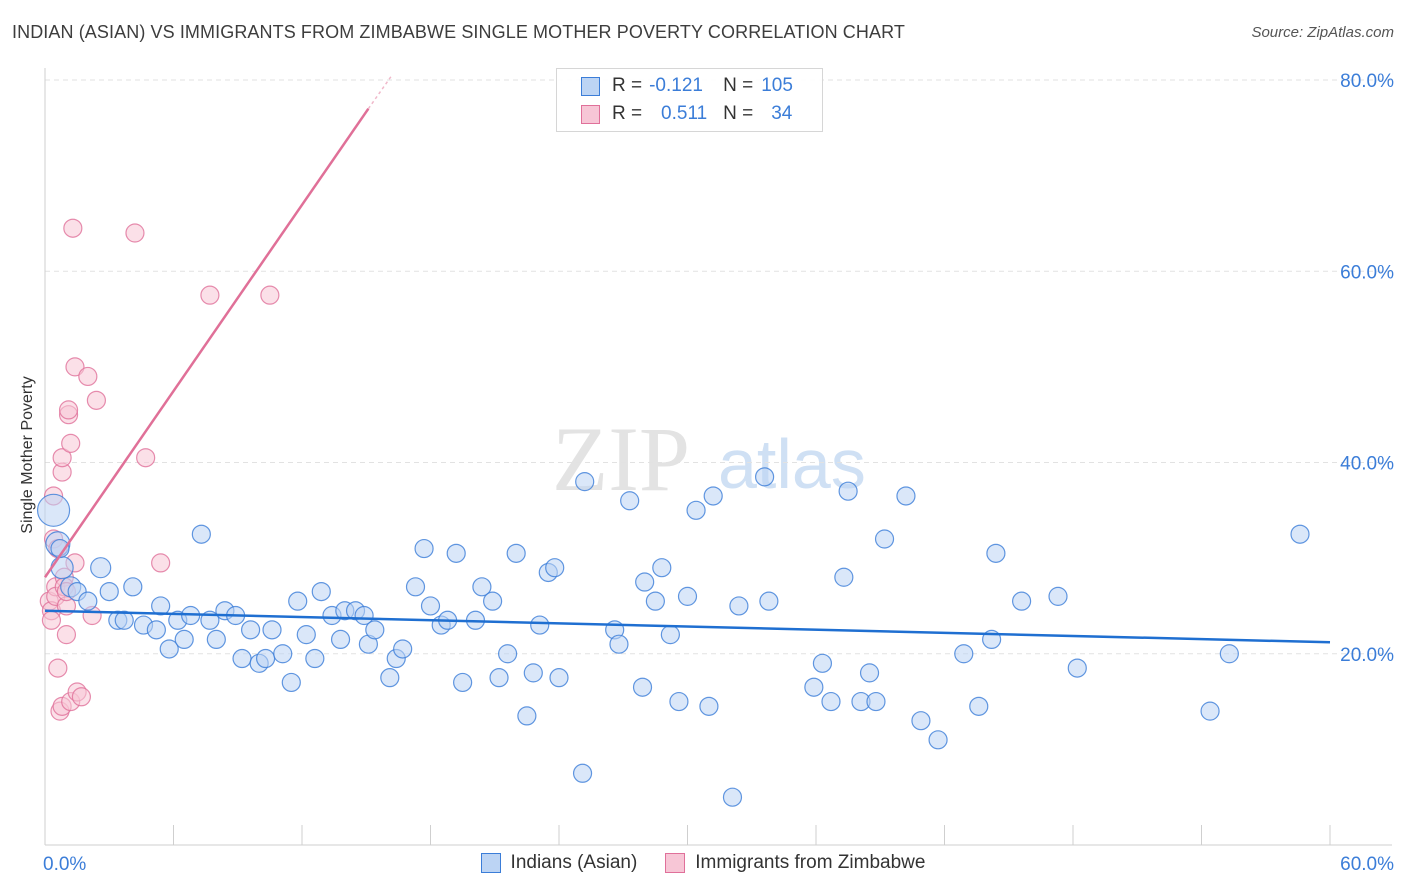 This screenshot has height=892, width=1406. What do you see at coordinates (558, 863) in the screenshot?
I see `legend-item-indian: Indians (Asian)` at bounding box center [558, 863].